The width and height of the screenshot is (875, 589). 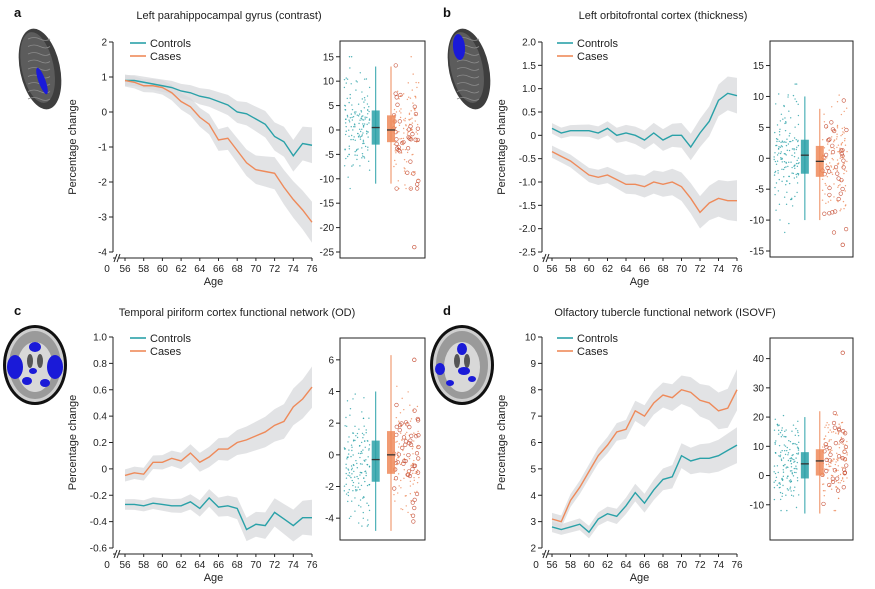 What do you see at coordinates (546, 258) in the screenshot?
I see `axis-break` at bounding box center [546, 258].